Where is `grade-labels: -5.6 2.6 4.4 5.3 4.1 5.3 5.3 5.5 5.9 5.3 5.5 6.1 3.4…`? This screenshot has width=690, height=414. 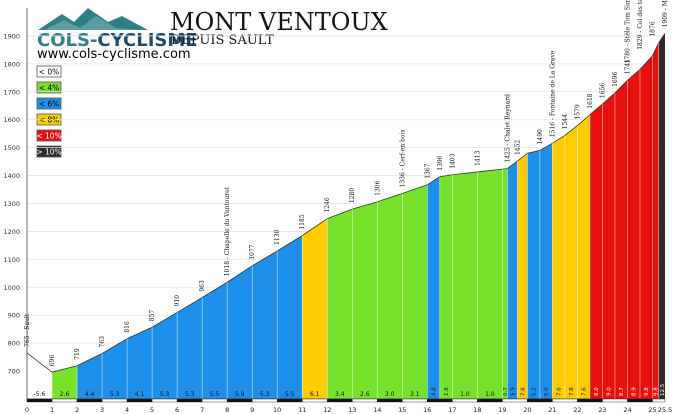 grade-labels: -5.6 2.6 4.4 5.3 4.1 5.3 5.3 5.5 5.9 5.3 5.5 6.1 3.4… is located at coordinates (350, 390).